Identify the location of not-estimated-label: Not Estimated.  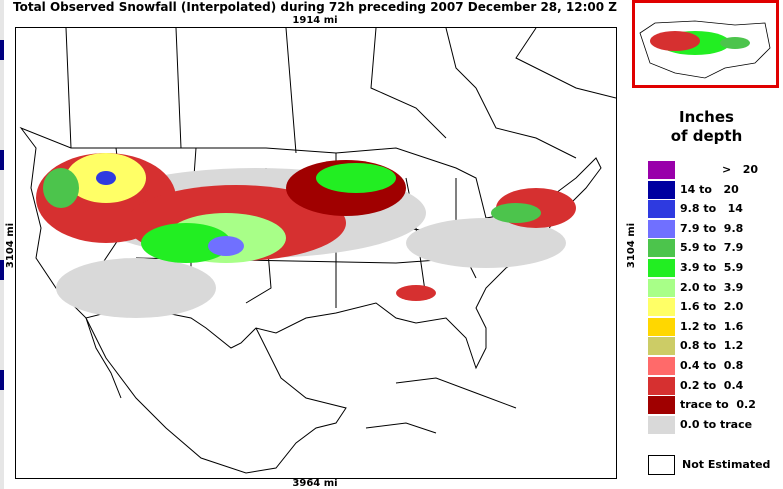
(726, 464).